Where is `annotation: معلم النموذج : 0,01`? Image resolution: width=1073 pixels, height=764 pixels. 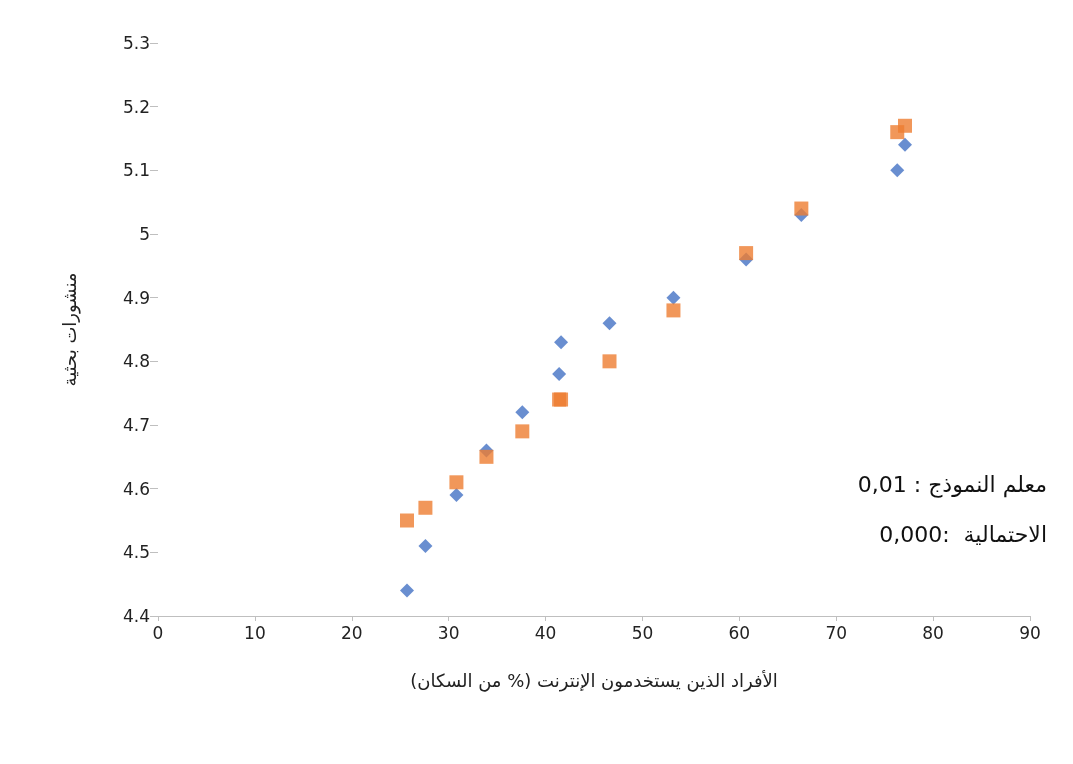 annotation: معلم النموذج : 0,01 is located at coordinates (952, 484).